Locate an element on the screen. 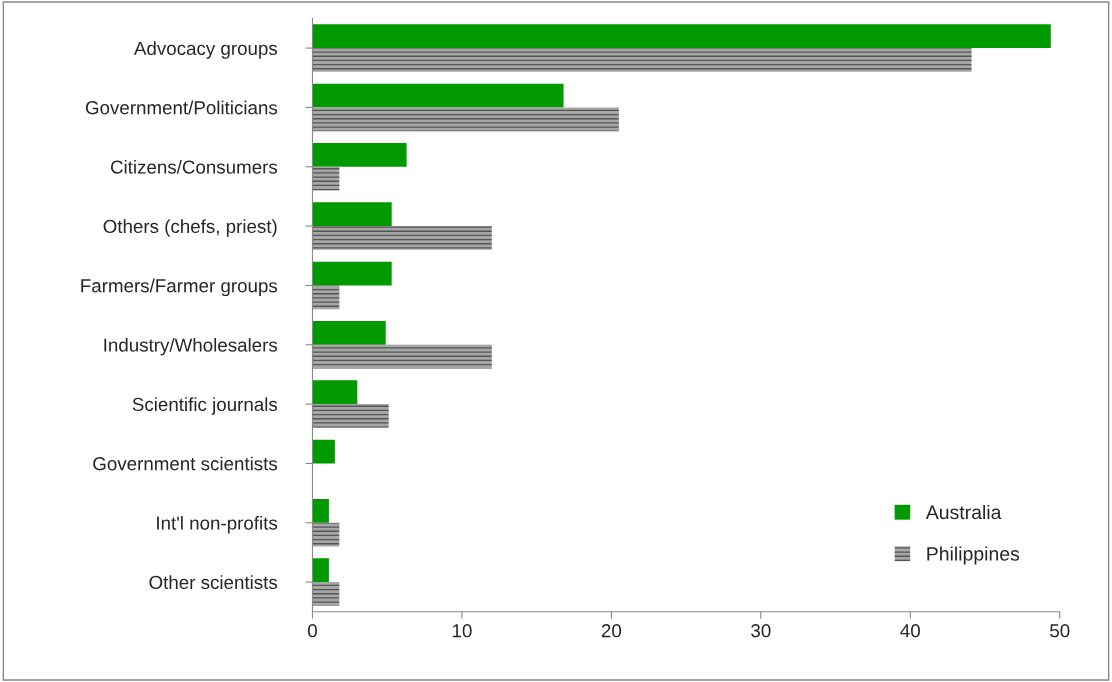 The height and width of the screenshot is (682, 1112). x-tick-label: 50 is located at coordinates (1060, 631).